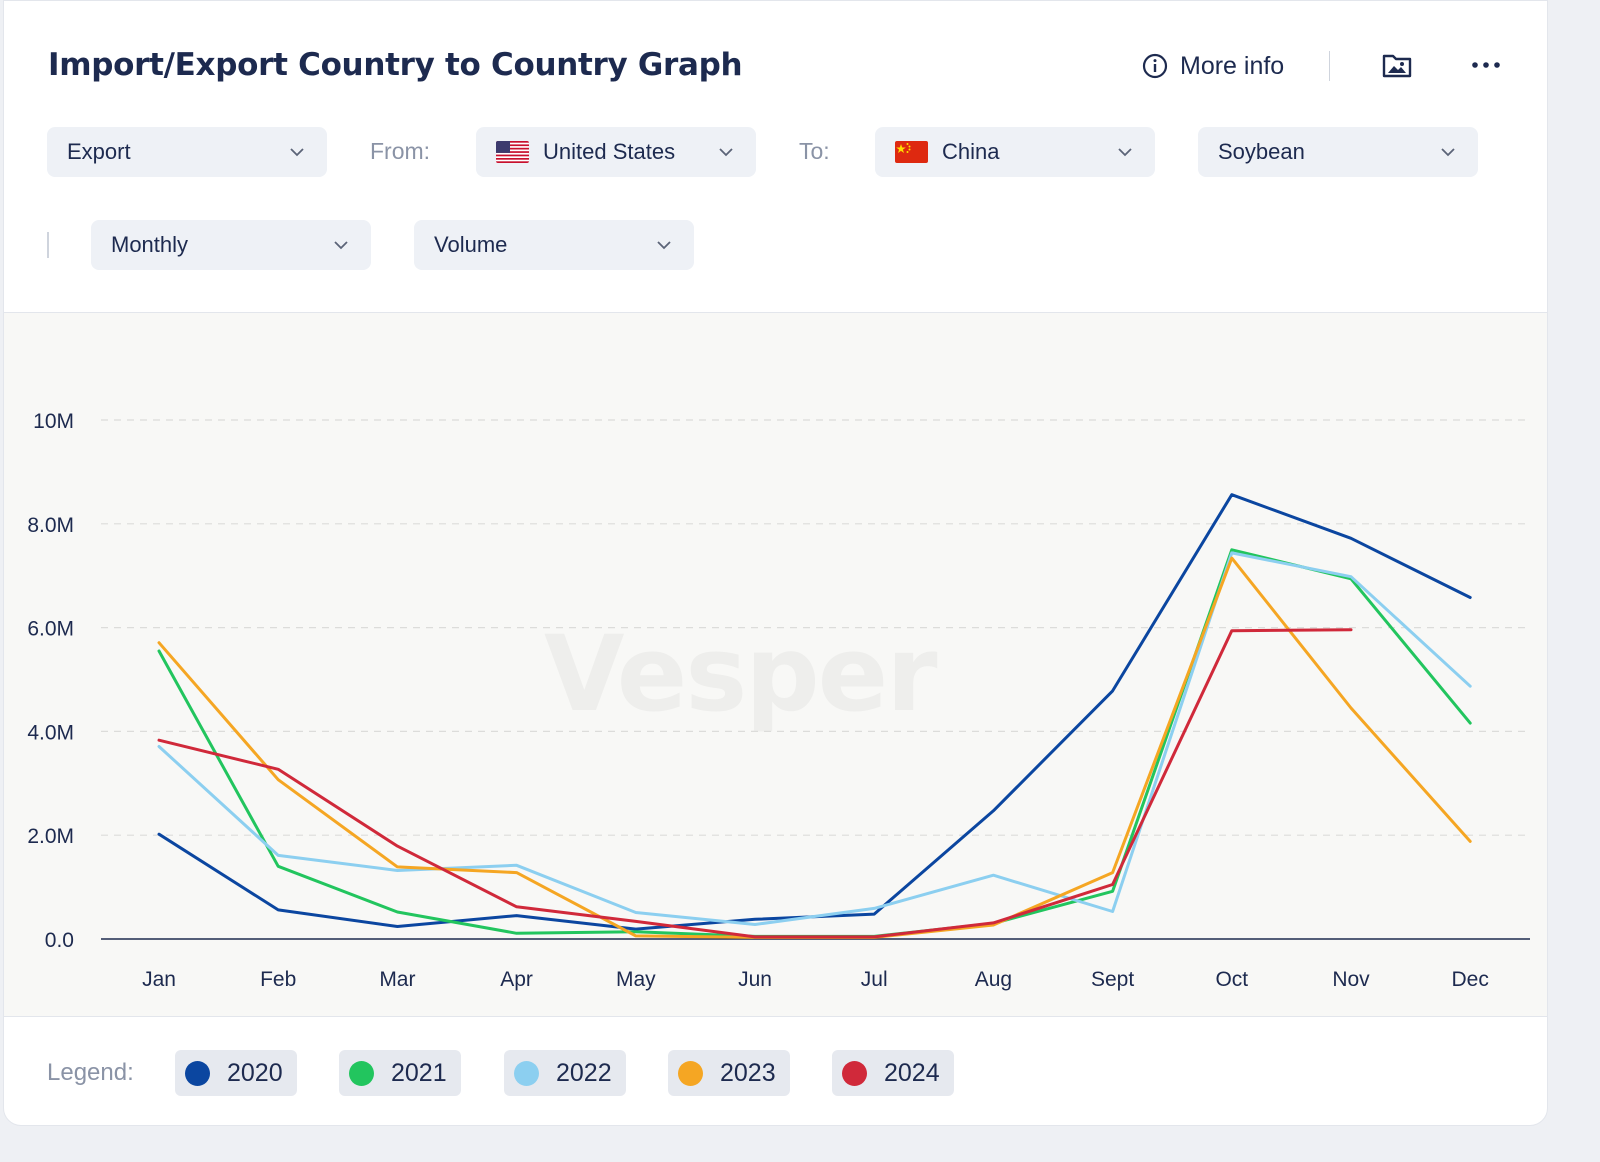 This screenshot has width=1600, height=1162. I want to click on y-tick-label: 10M, so click(53, 421).